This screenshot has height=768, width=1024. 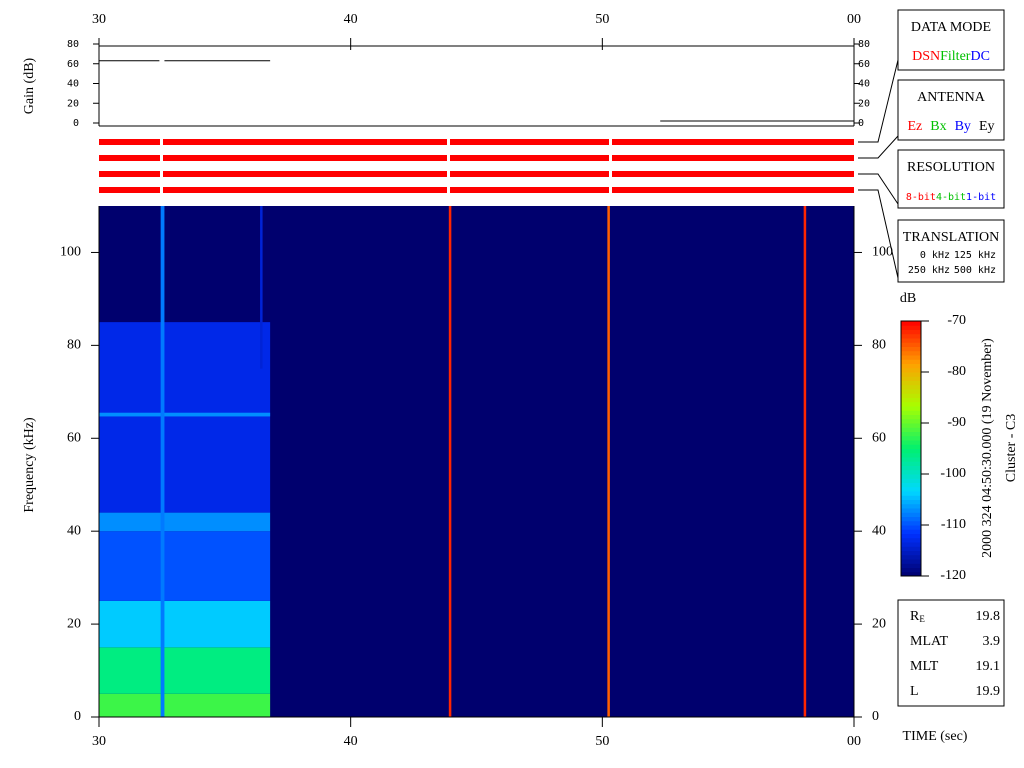 I want to click on legend-items: 8-bit4-bit1-bit, so click(x=951, y=197).